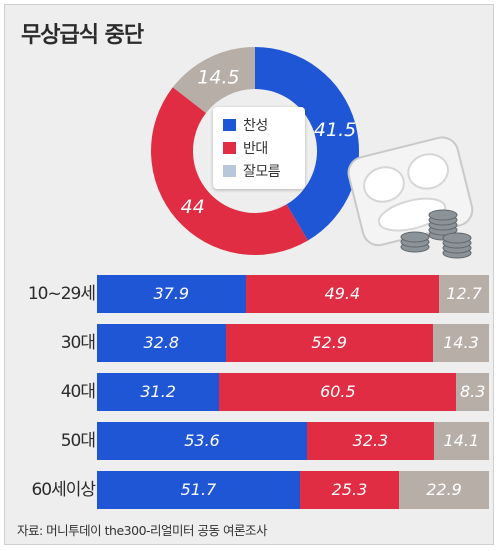 The height and width of the screenshot is (551, 500). What do you see at coordinates (444, 490) in the screenshot?
I see `bar-segment-dontknow: 22.9` at bounding box center [444, 490].